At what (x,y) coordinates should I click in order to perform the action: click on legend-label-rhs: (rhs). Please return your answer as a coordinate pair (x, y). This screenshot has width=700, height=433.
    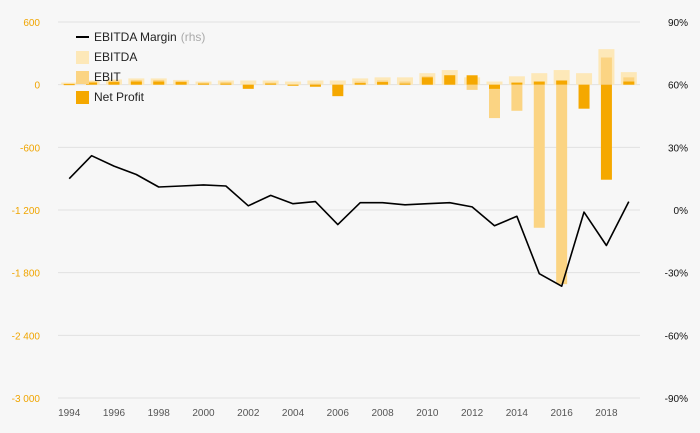
    Looking at the image, I should click on (193, 37).